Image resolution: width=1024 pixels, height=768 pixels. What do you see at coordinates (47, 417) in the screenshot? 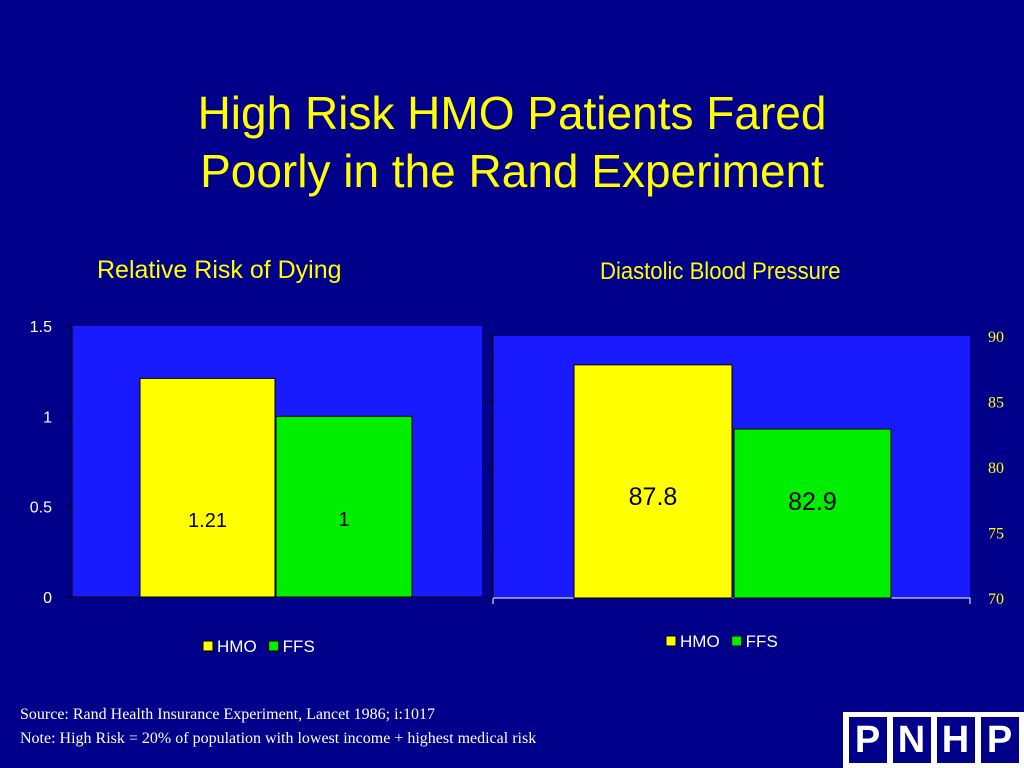
I see `y-tick-label: 1` at bounding box center [47, 417].